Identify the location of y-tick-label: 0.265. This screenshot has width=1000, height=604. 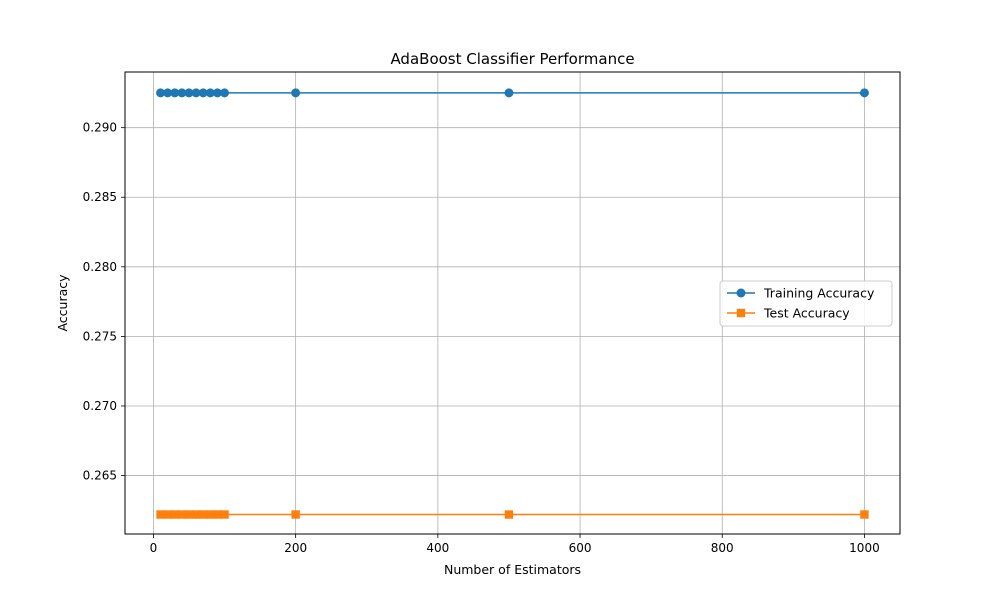
(100, 476).